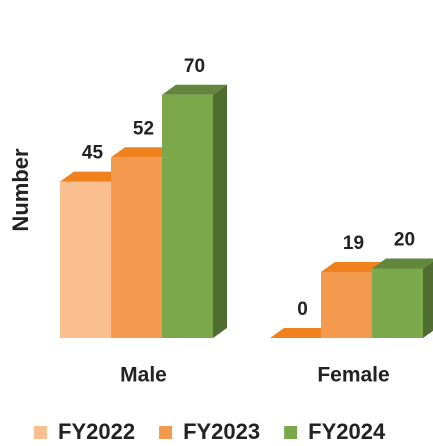 The width and height of the screenshot is (433, 446). Describe the element at coordinates (302, 309) in the screenshot. I see `value-label: 0` at that location.